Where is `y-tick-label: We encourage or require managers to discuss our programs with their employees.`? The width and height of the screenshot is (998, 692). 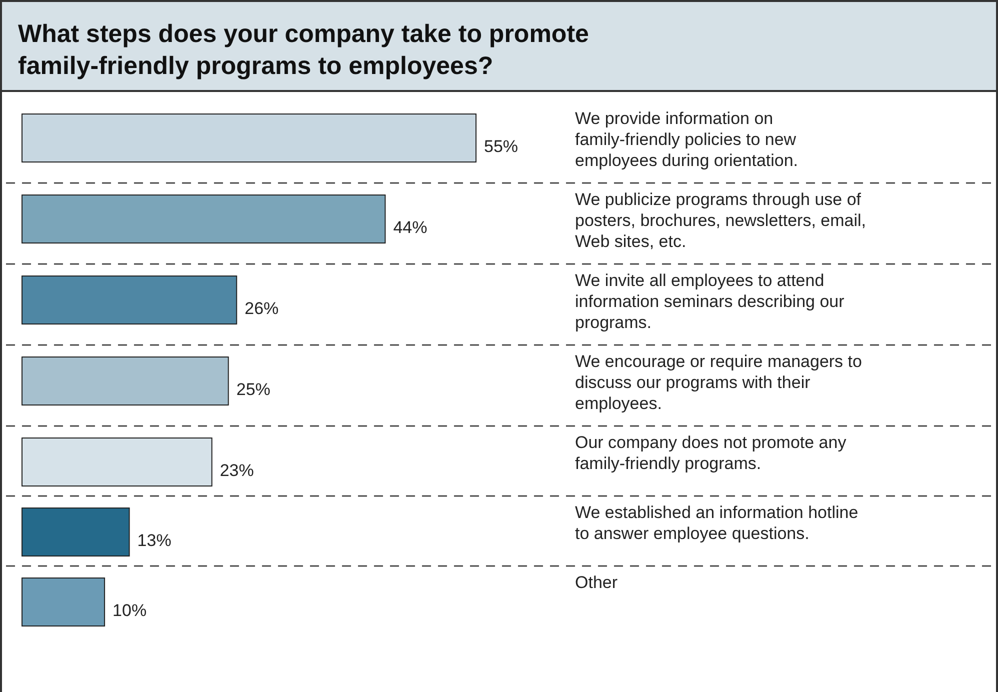 y-tick-label: We encourage or require managers to discuss our programs with their employees. is located at coordinates (718, 382).